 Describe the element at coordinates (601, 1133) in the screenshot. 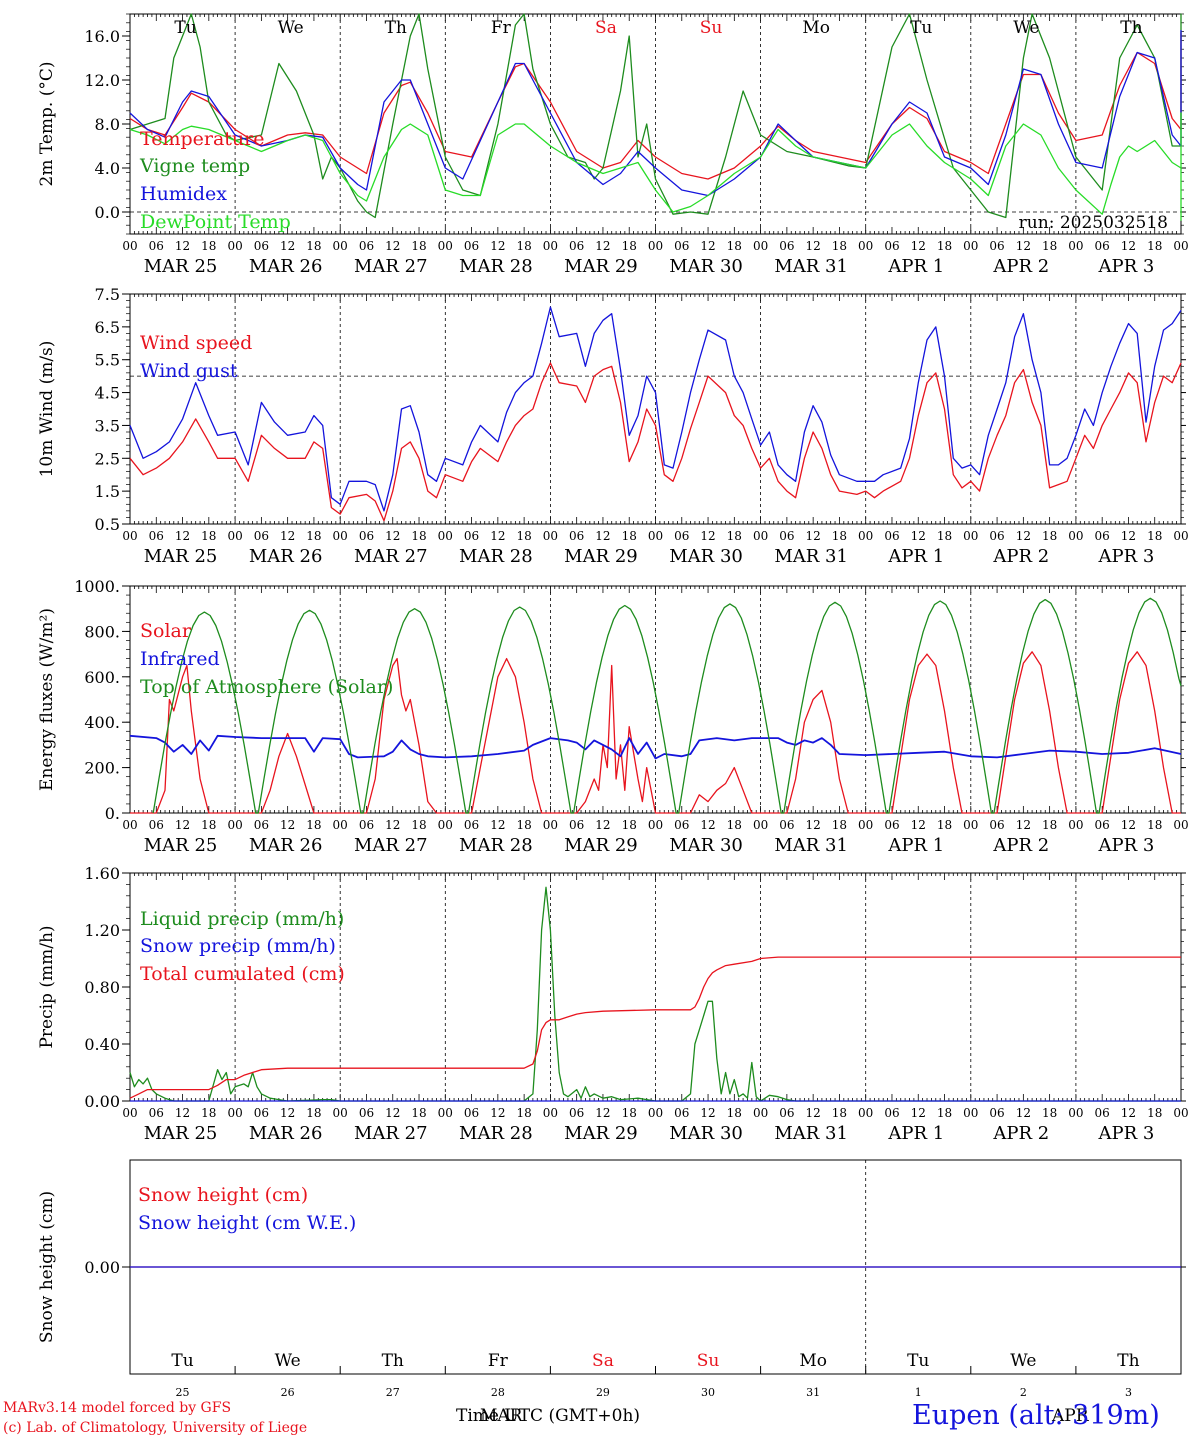

I see `date-label: MAR 29` at that location.